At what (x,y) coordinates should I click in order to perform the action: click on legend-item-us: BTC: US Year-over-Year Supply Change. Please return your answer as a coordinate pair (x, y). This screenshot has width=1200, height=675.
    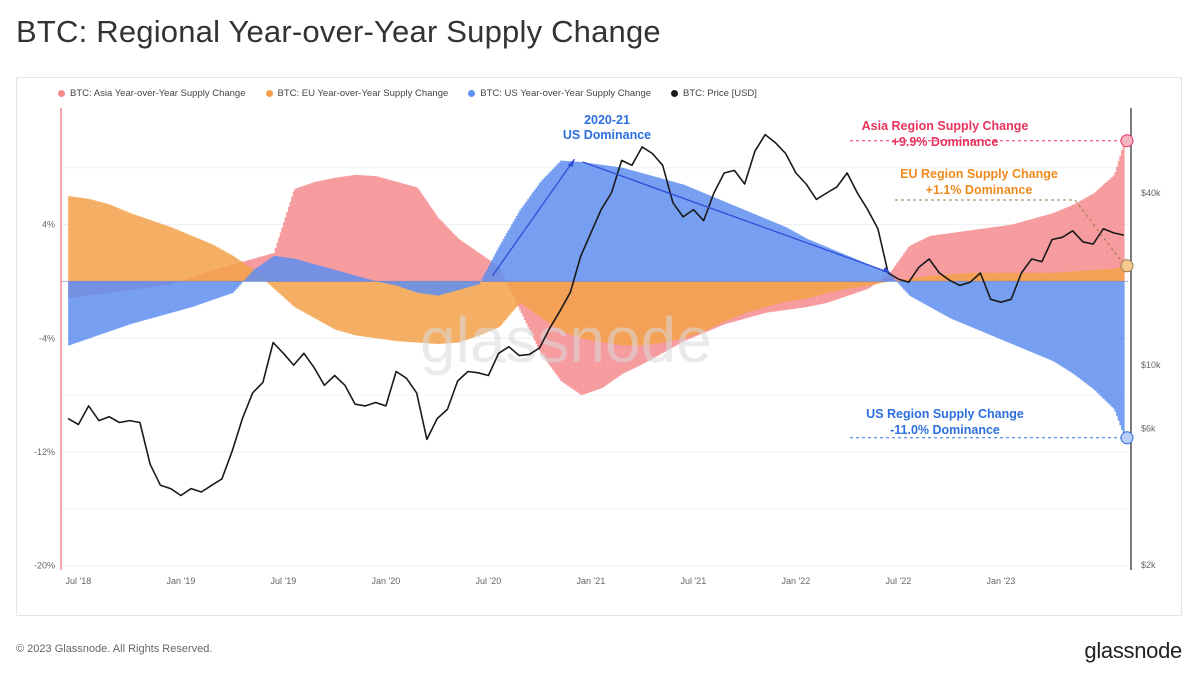
    Looking at the image, I should click on (559, 93).